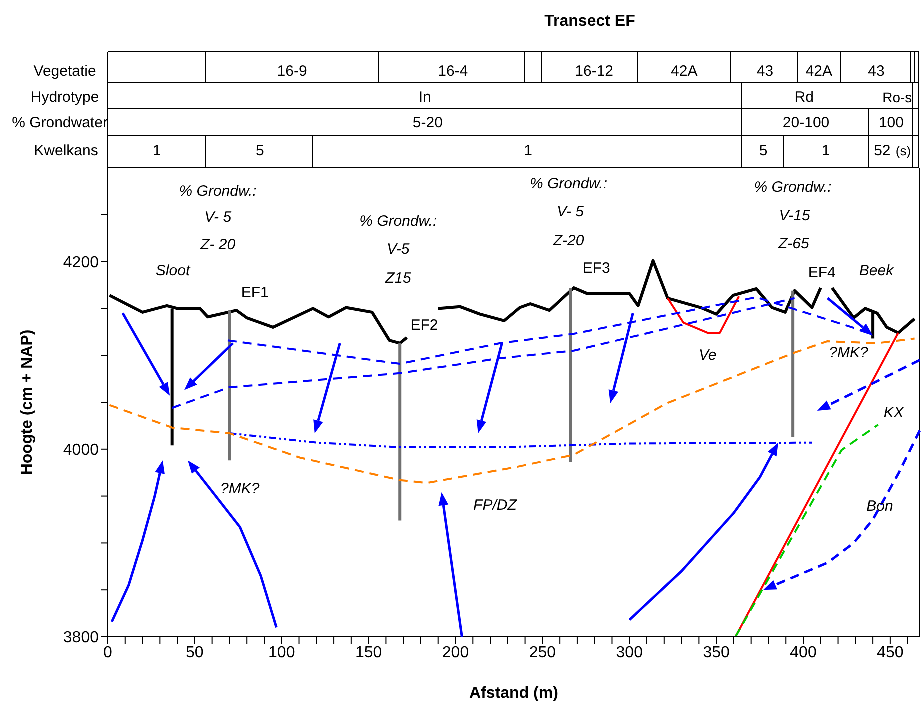 This screenshot has width=924, height=707. I want to click on annotation: Sloot, so click(173, 271).